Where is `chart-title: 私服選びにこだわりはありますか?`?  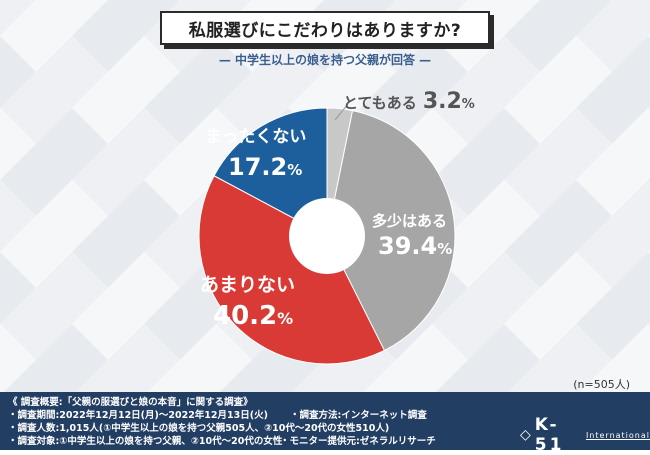 chart-title: 私服選びにこだわりはありますか? is located at coordinates (325, 28).